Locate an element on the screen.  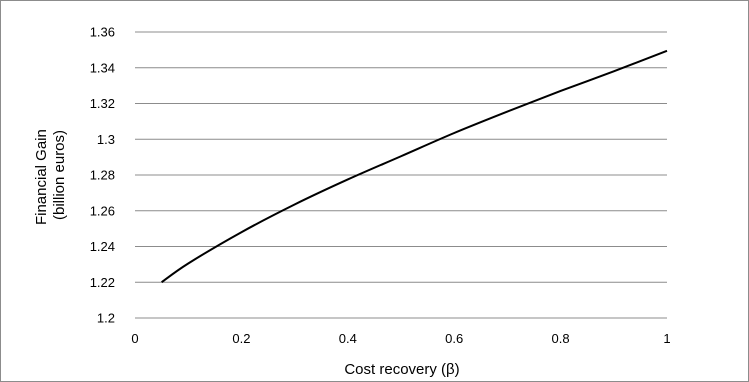
x-tick-labels: 0 0.2 0.4 0.6 0.8 1 is located at coordinates (400, 338).